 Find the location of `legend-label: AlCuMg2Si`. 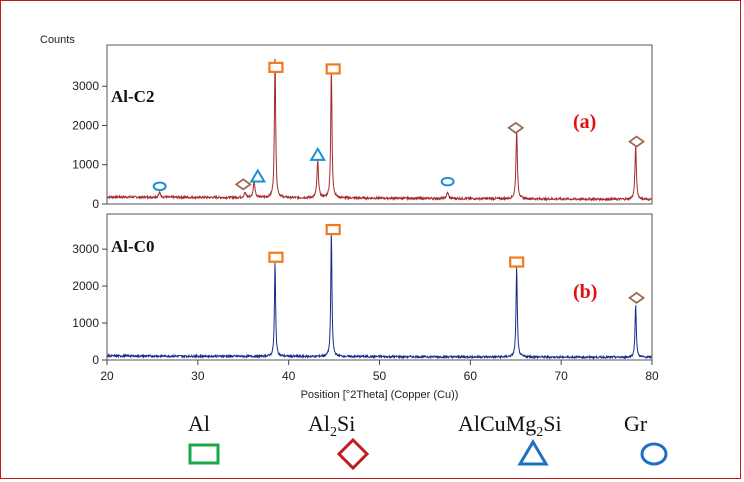

legend-label: AlCuMg2Si is located at coordinates (510, 425).